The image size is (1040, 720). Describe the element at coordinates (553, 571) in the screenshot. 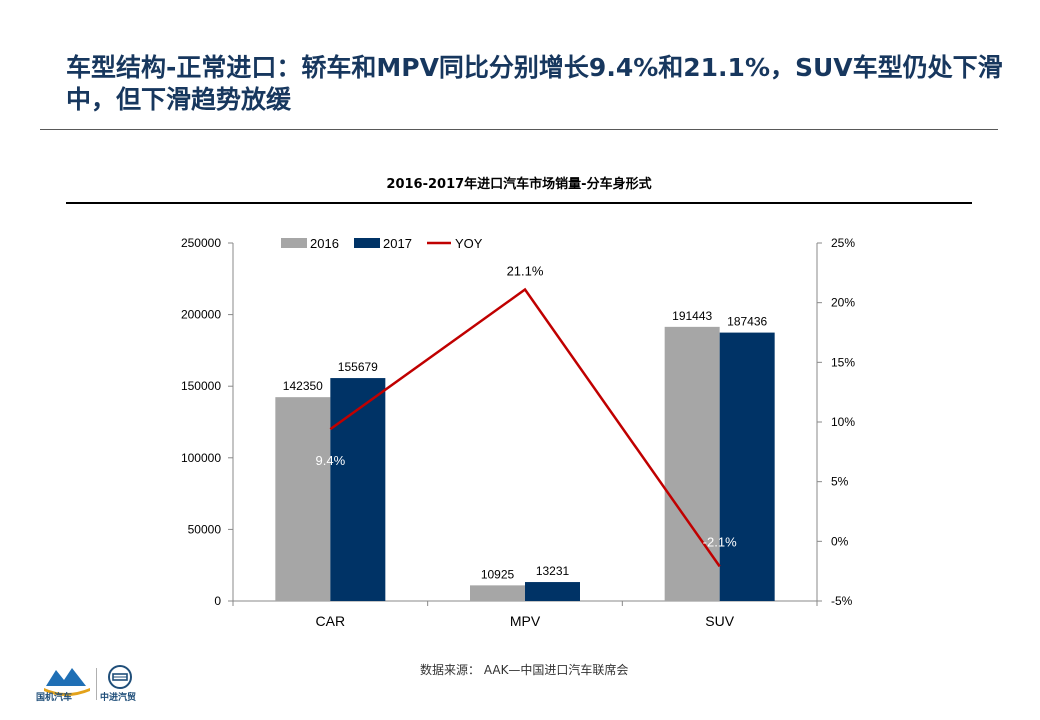

I see `bar-value-label: 13231` at that location.